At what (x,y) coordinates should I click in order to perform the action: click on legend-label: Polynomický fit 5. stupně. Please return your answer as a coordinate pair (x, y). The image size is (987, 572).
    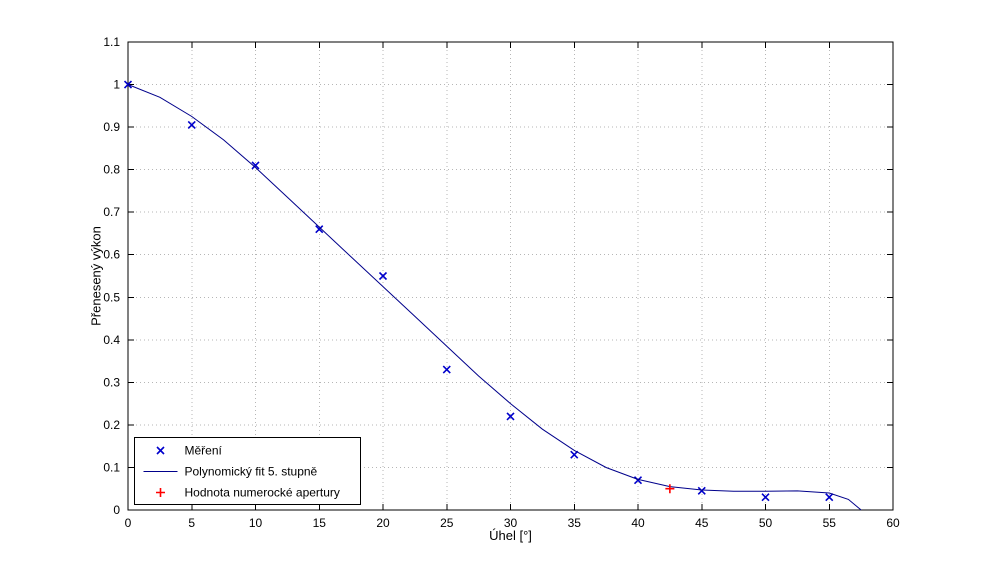
    Looking at the image, I should click on (251, 472).